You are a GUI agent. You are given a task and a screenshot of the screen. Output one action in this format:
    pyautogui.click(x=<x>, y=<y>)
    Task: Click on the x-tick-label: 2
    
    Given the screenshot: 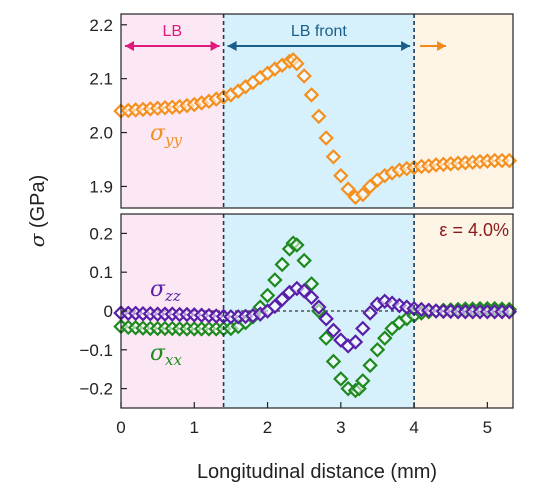 What is the action you would take?
    pyautogui.click(x=267, y=427)
    